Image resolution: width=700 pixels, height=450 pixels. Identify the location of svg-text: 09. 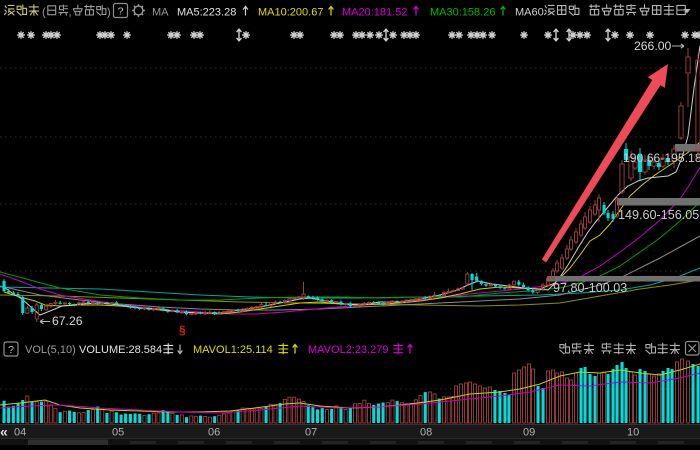
(529, 433).